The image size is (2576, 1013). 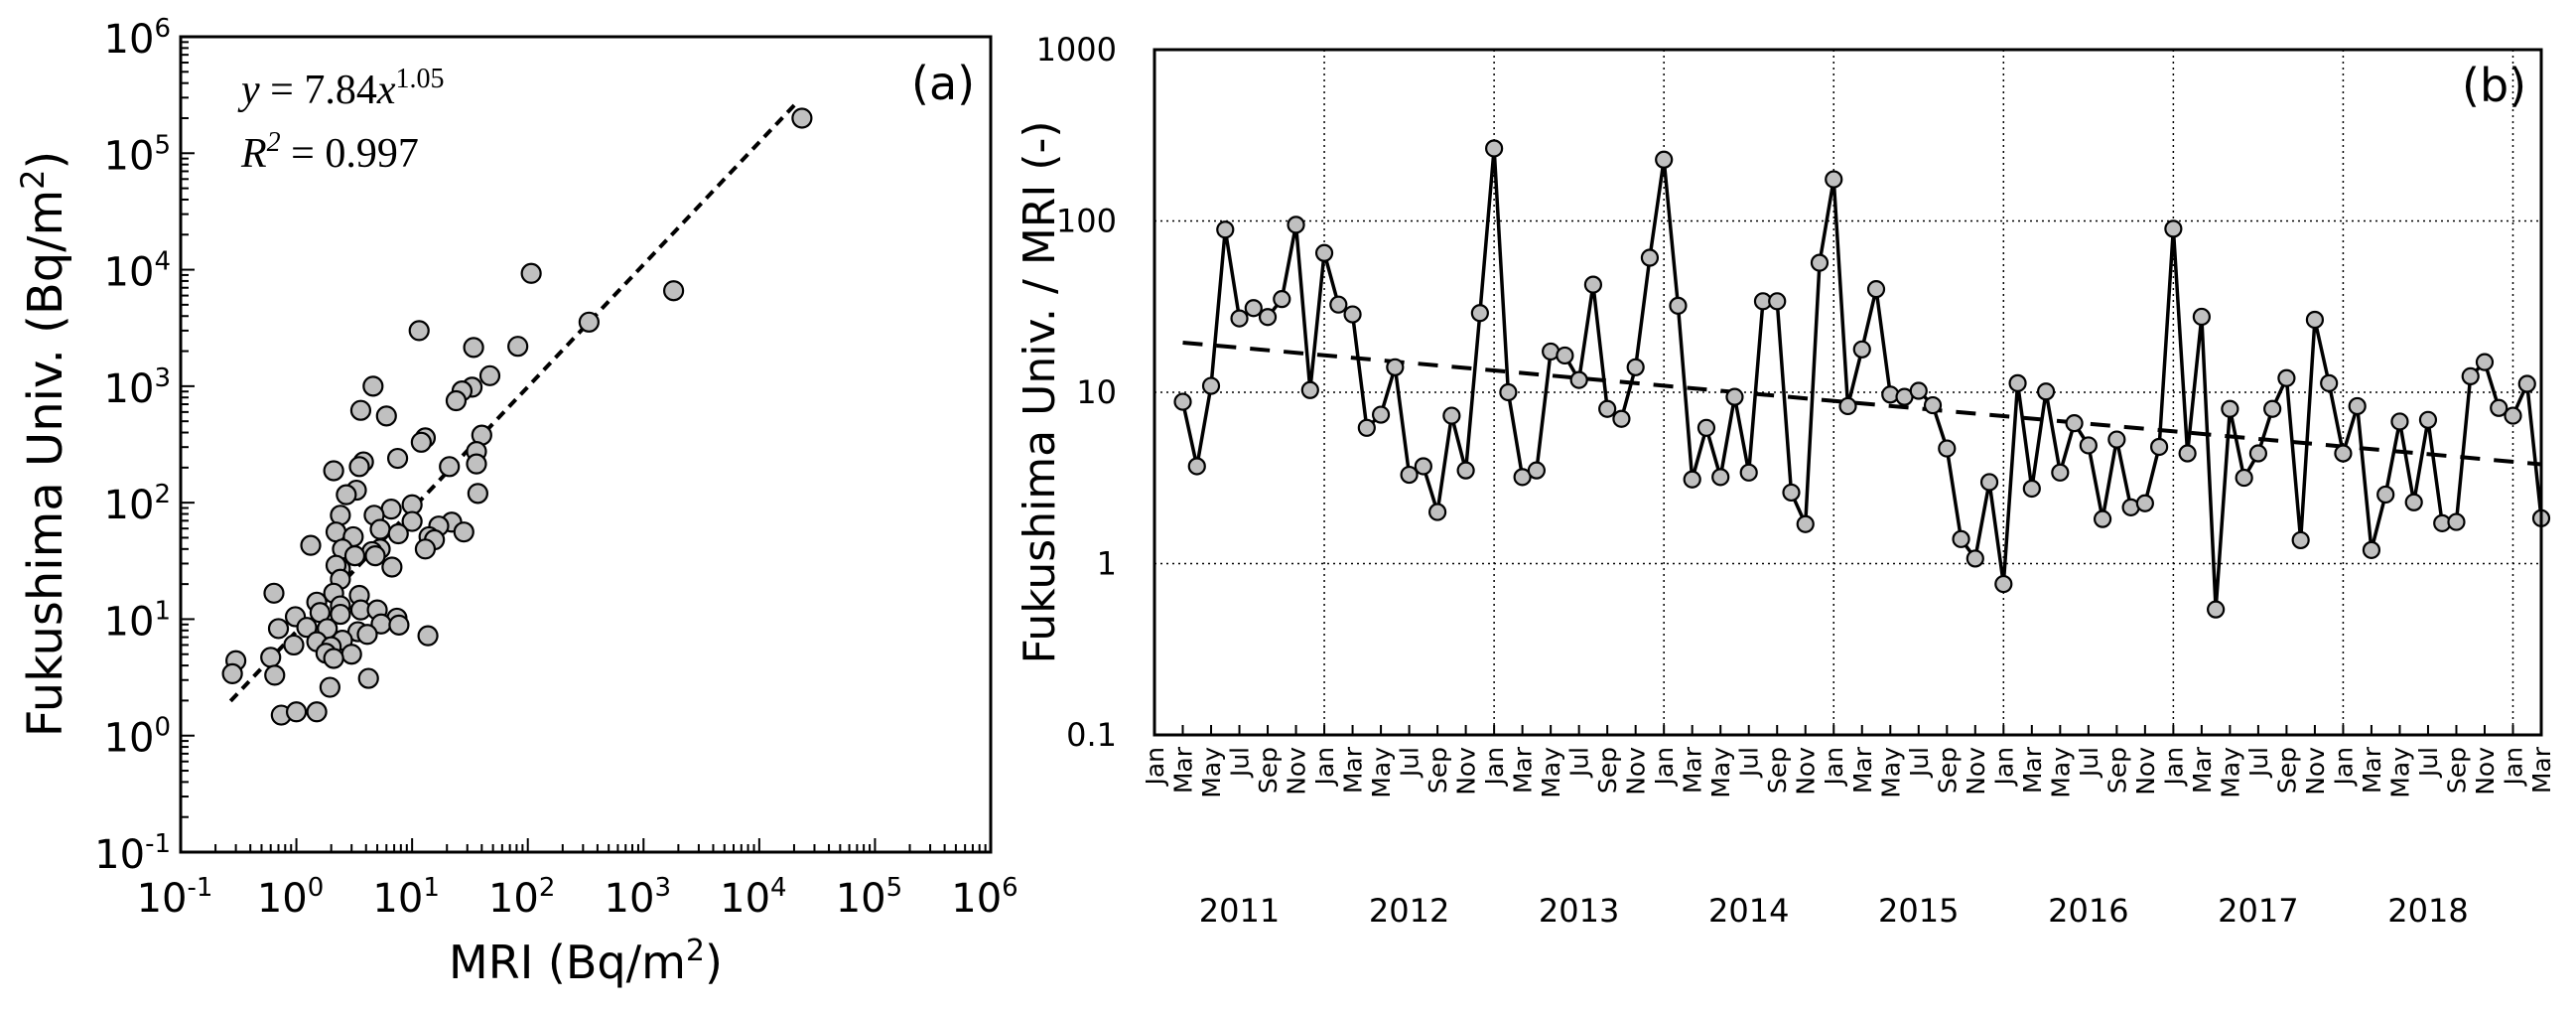 I want to click on x-tick-label-exponent: -1, so click(x=199, y=888).